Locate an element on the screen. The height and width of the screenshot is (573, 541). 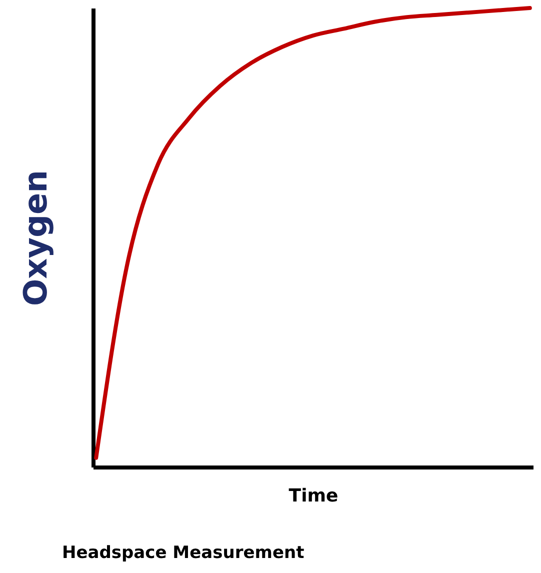
text: Headspace Measurement is located at coordinates (183, 553).